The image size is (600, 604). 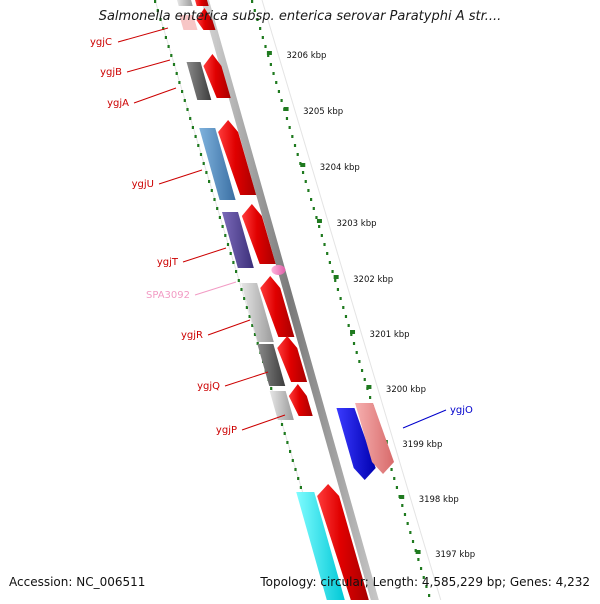 What do you see at coordinates (208, 386) in the screenshot?
I see `gene-label-ygjQ: ygjQ` at bounding box center [208, 386].